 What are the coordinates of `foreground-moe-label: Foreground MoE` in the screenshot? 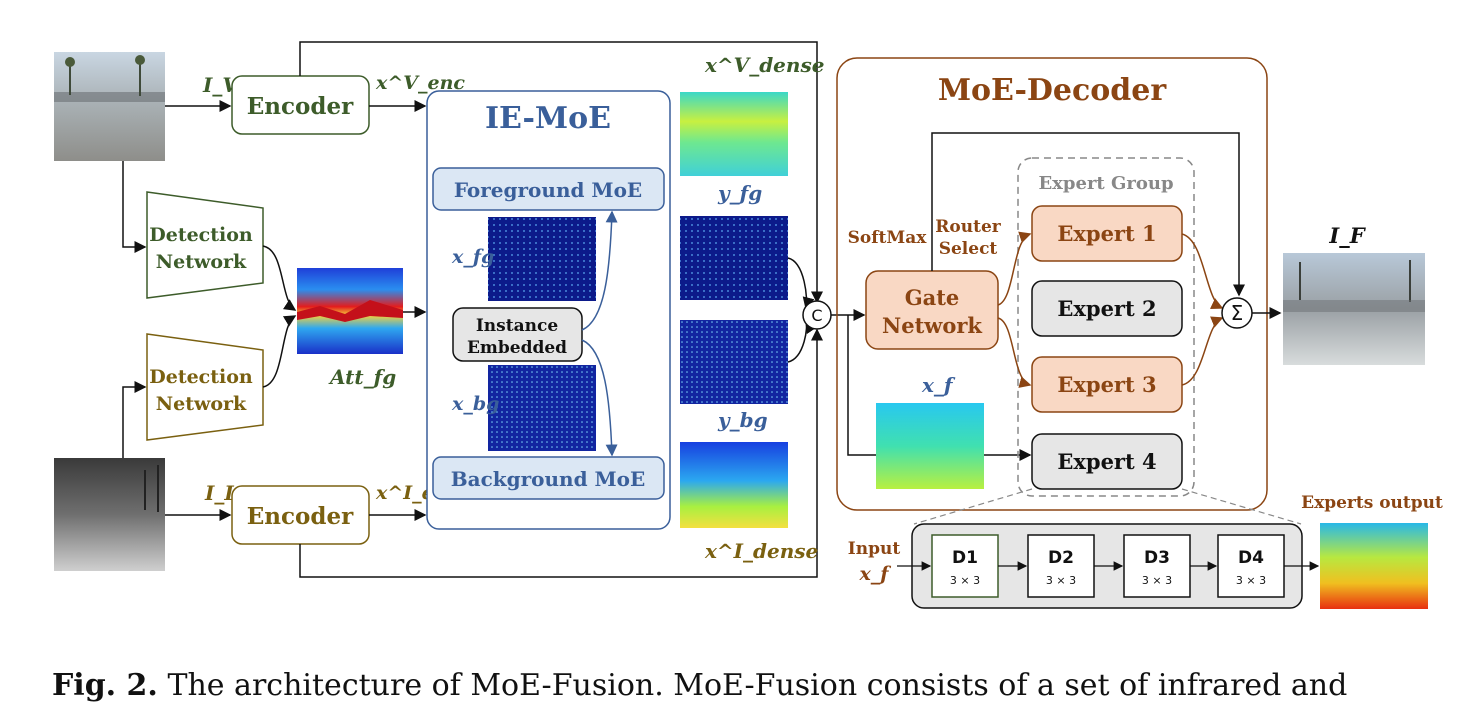 It's located at (548, 190).